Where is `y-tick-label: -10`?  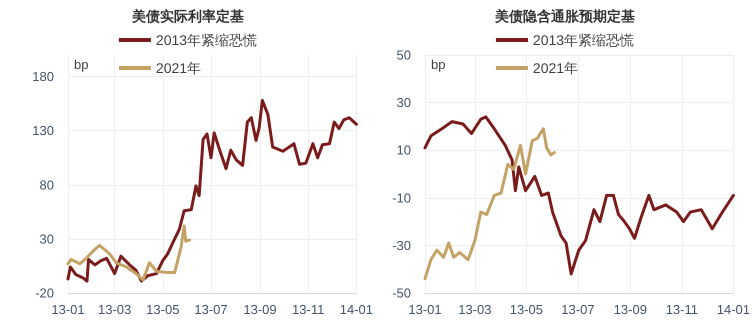 y-tick-label: -10 is located at coordinates (401, 198).